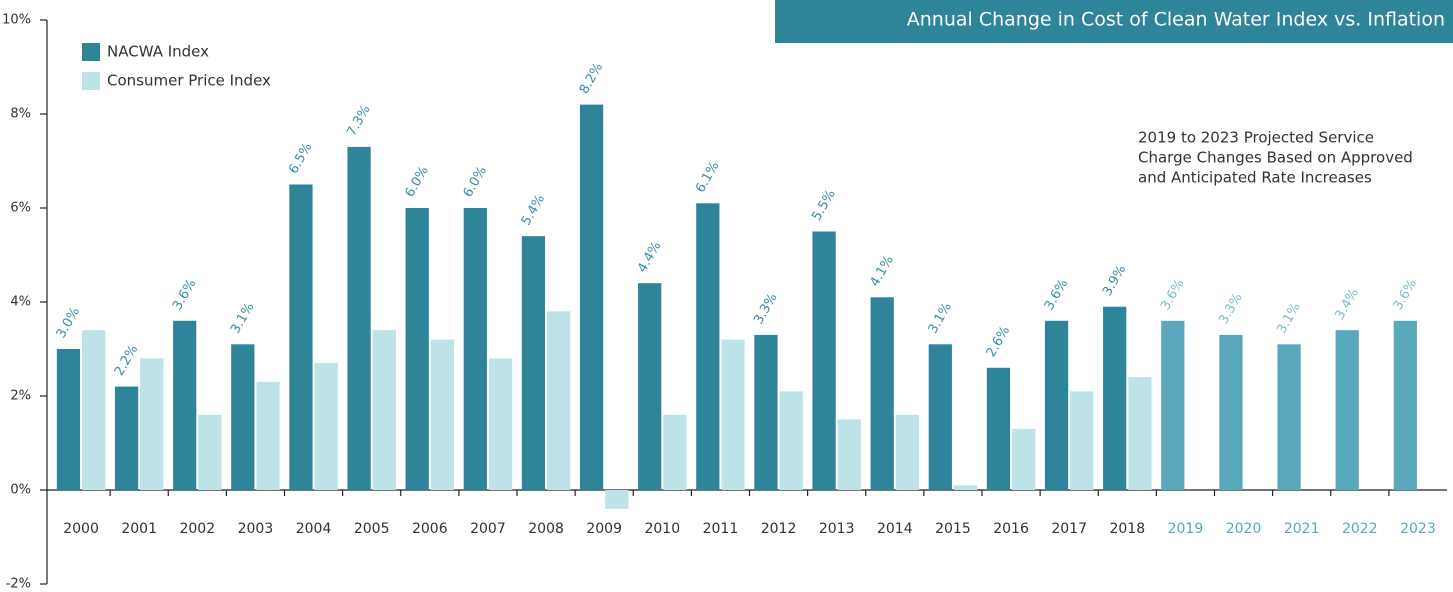  Describe the element at coordinates (534, 210) in the screenshot. I see `value-label: 5.4%` at that location.